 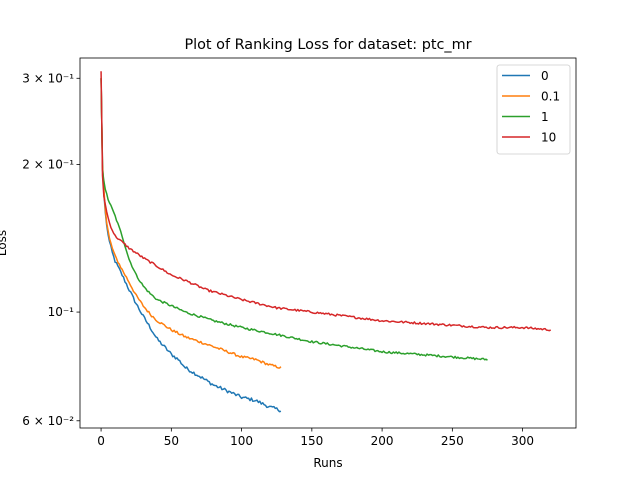 What do you see at coordinates (48, 165) in the screenshot?
I see `y-tick-label: 2 × 10⁻¹` at bounding box center [48, 165].